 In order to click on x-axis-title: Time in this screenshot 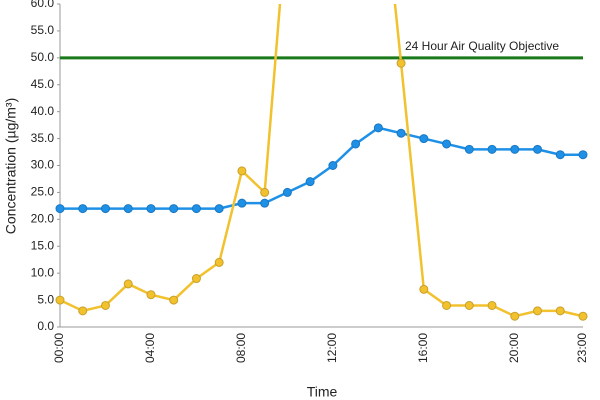, I will do `click(322, 392)`.